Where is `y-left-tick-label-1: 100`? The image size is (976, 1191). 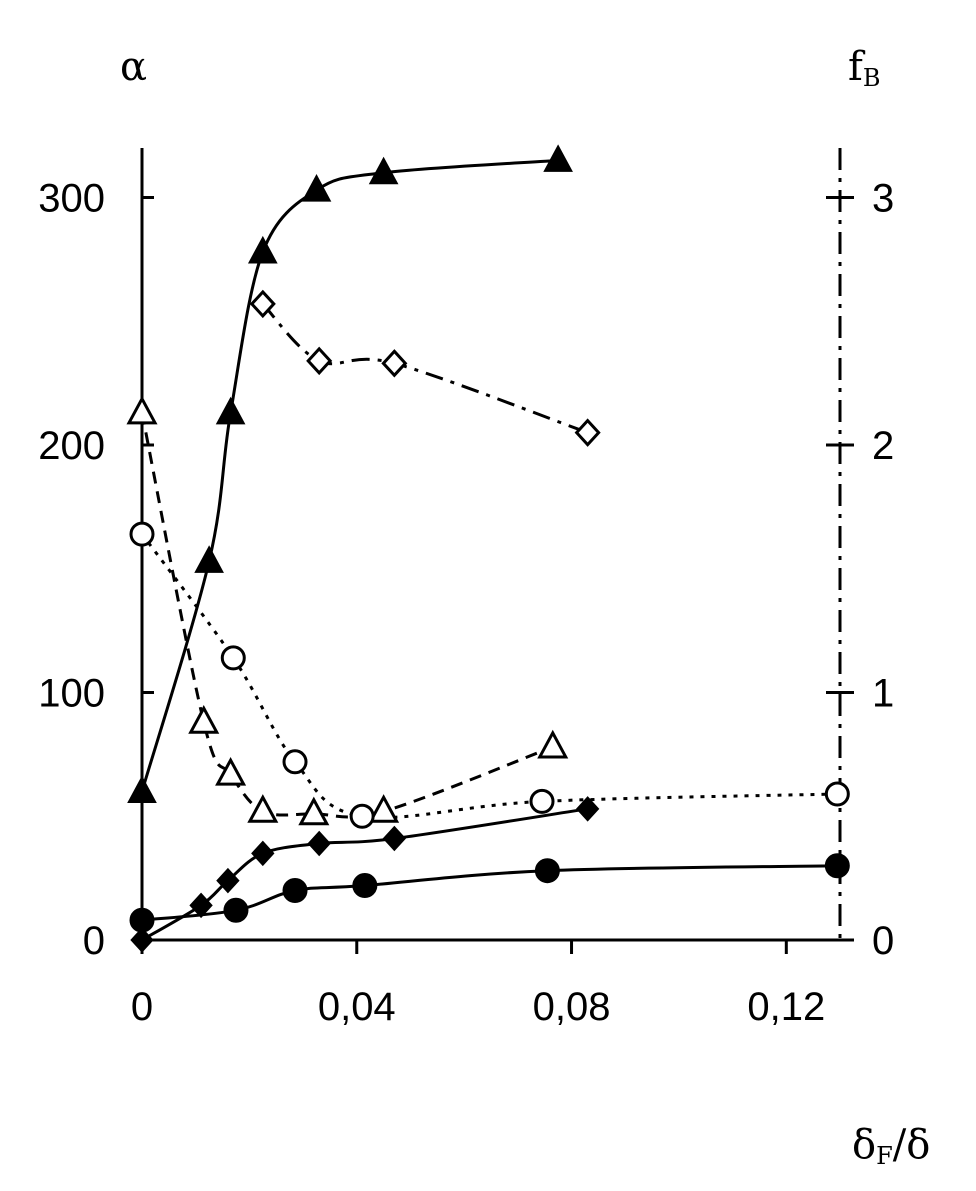 y-left-tick-label-1: 100 is located at coordinates (71, 694).